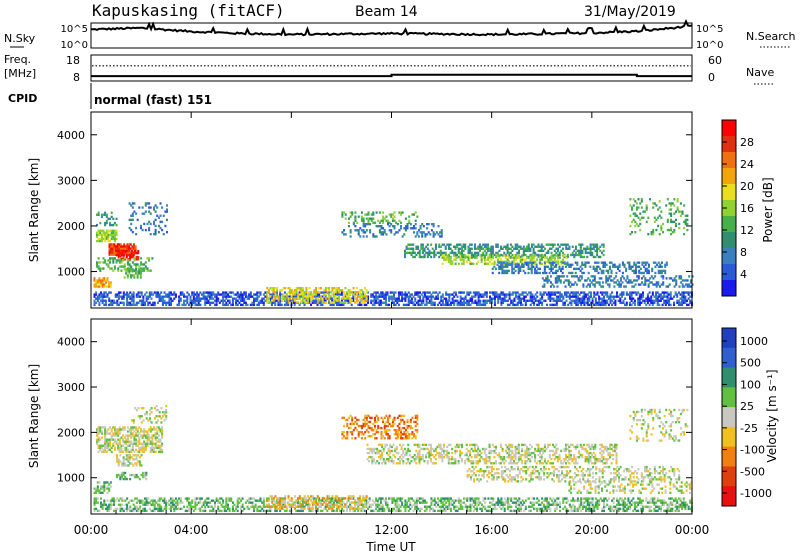 This screenshot has height=554, width=800. I want to click on colorbar-segment, so click(729, 224).